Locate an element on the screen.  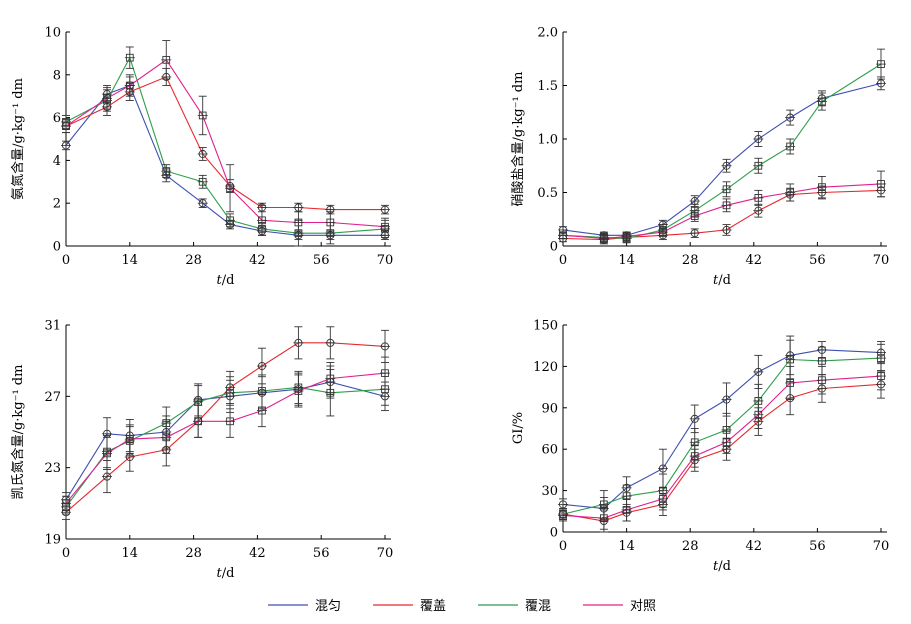
y-tick-label: 150 is located at coordinates (545, 326).